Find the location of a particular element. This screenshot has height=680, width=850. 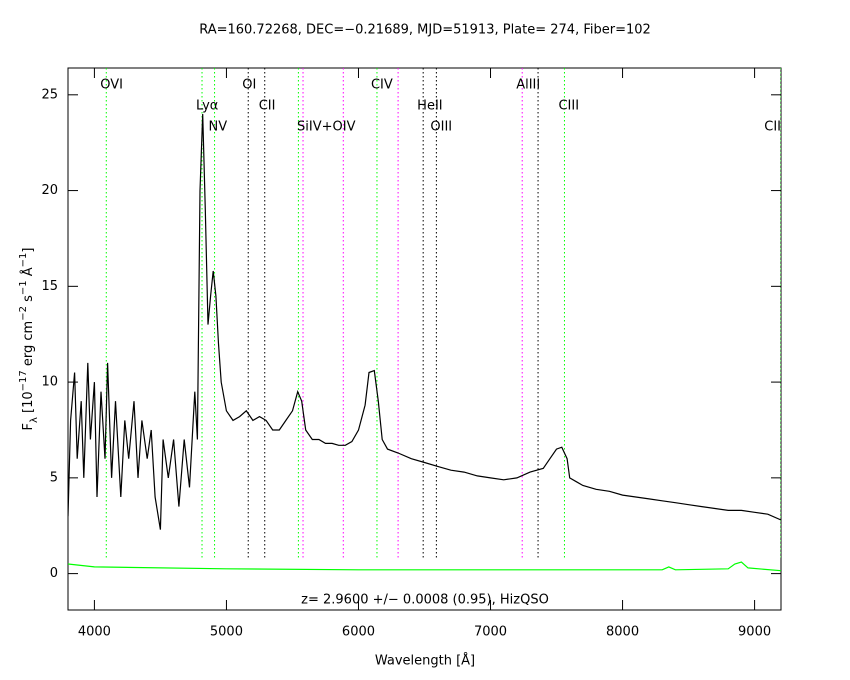

line-label: Lyα is located at coordinates (207, 106).